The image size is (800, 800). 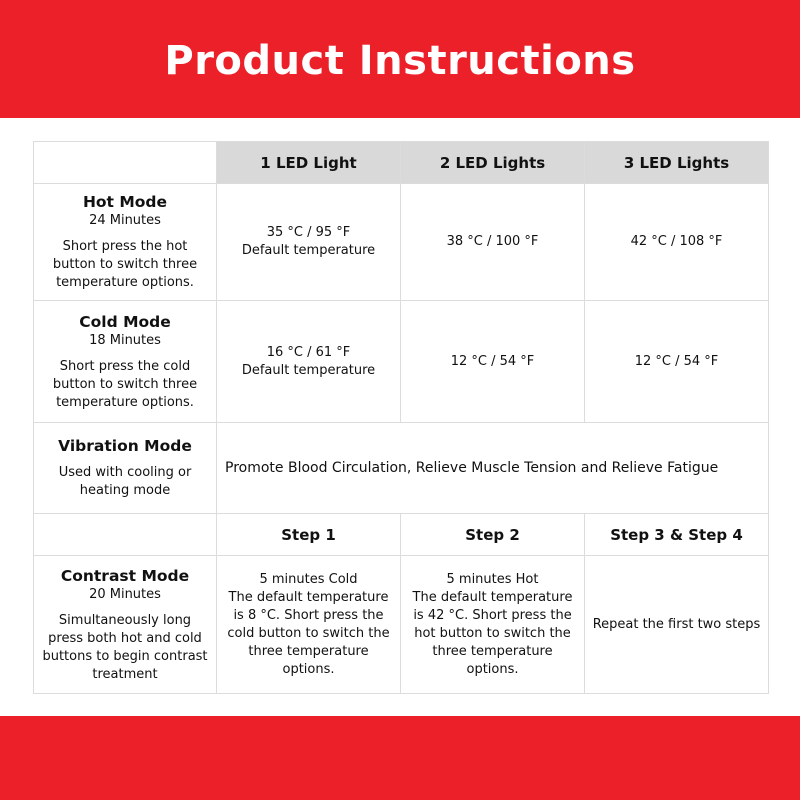 What do you see at coordinates (492, 242) in the screenshot?
I see `hot-2-led: 38 °C / 100 °F` at bounding box center [492, 242].